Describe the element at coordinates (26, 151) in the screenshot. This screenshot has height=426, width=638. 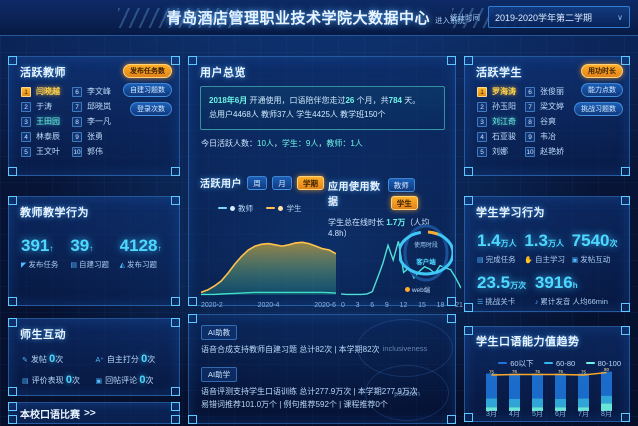
I see `rank-number: 5` at that location.